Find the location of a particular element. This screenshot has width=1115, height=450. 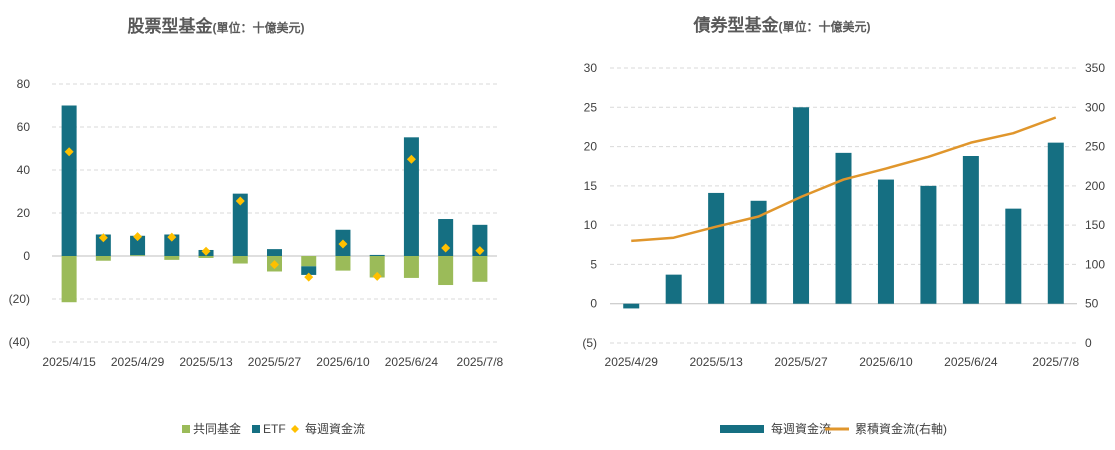

y-tick-label: 5 is located at coordinates (593, 264).